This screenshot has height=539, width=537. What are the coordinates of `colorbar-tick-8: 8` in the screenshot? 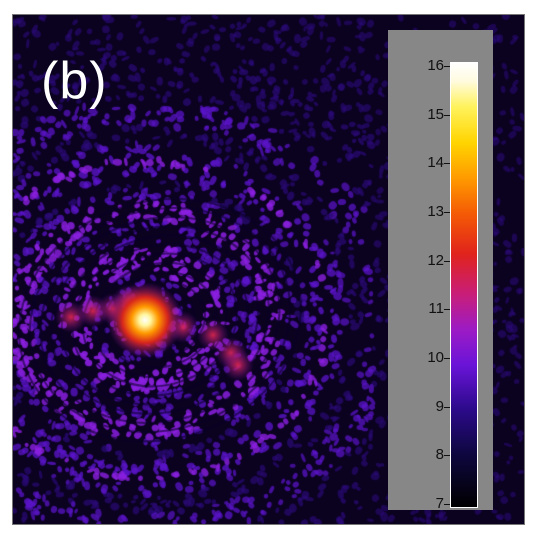 It's located at (439, 455).